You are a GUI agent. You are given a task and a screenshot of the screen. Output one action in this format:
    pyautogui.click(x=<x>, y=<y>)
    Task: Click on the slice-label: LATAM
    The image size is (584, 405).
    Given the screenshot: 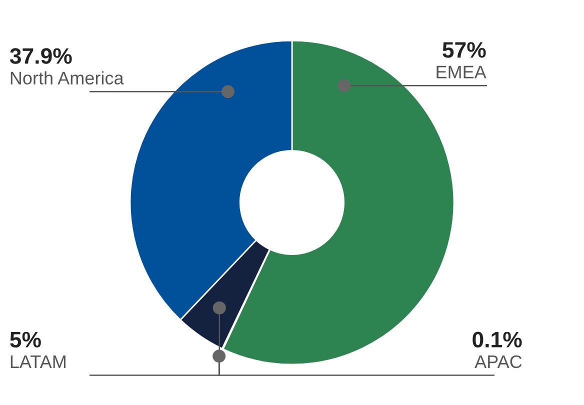 What is the action you would take?
    pyautogui.click(x=38, y=362)
    